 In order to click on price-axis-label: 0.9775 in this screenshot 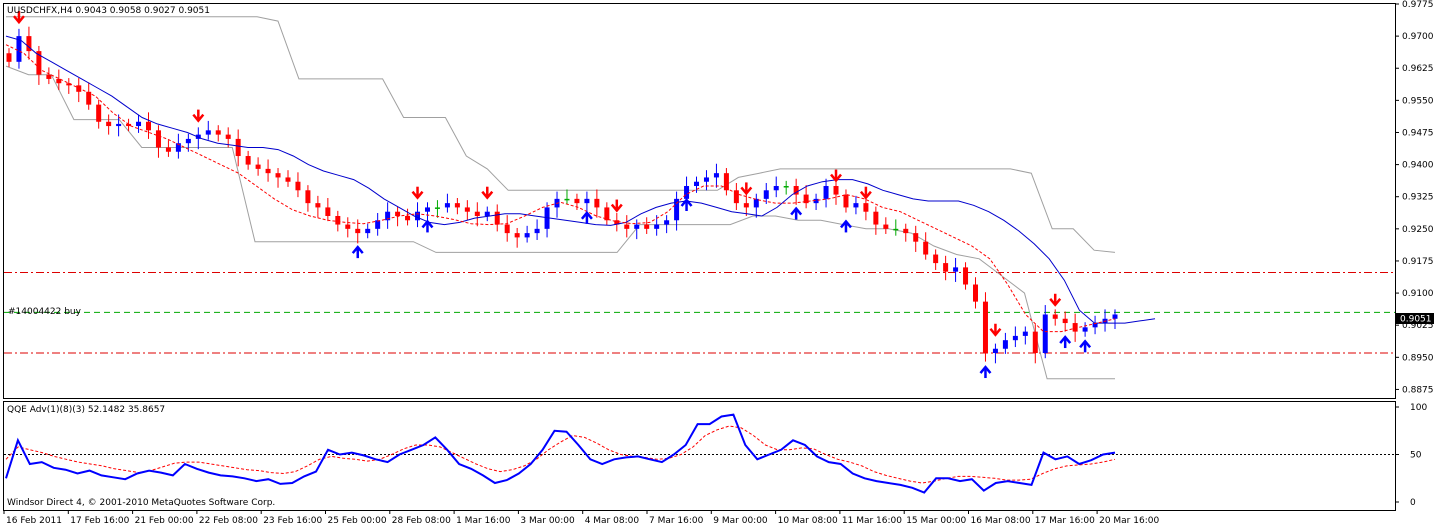, I will do `click(1418, 5)`.